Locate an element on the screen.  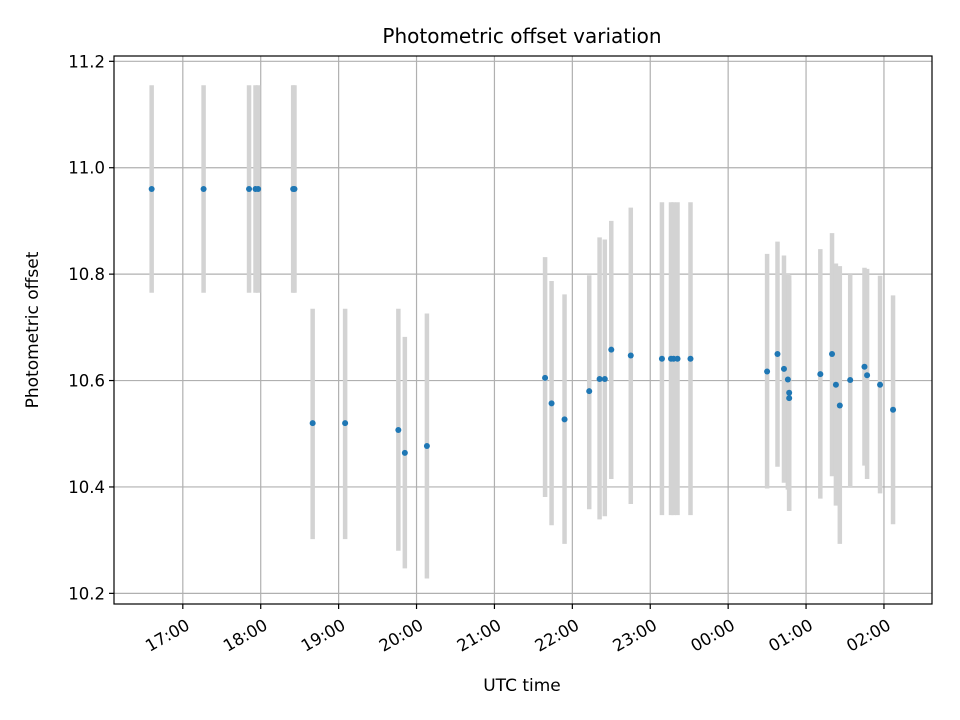
y-axis-label: Photometric offset is located at coordinates (33, 329).